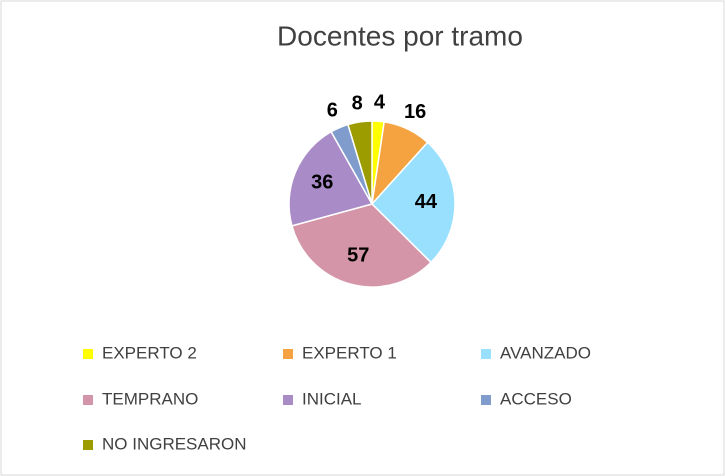 This screenshot has width=725, height=476. Describe the element at coordinates (358, 255) in the screenshot. I see `data-label: 57` at that location.